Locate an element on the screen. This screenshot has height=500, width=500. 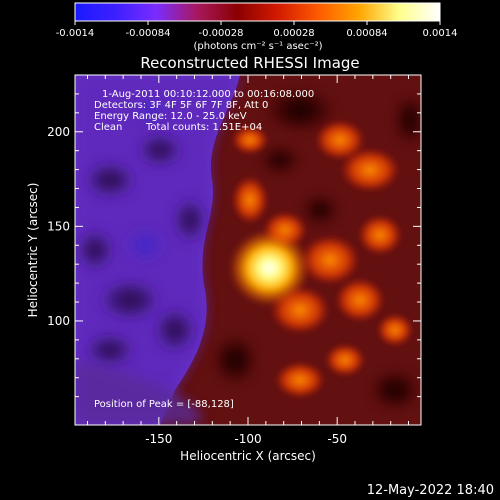
colorbar-tick-label: -0.00084 is located at coordinates (148, 33).